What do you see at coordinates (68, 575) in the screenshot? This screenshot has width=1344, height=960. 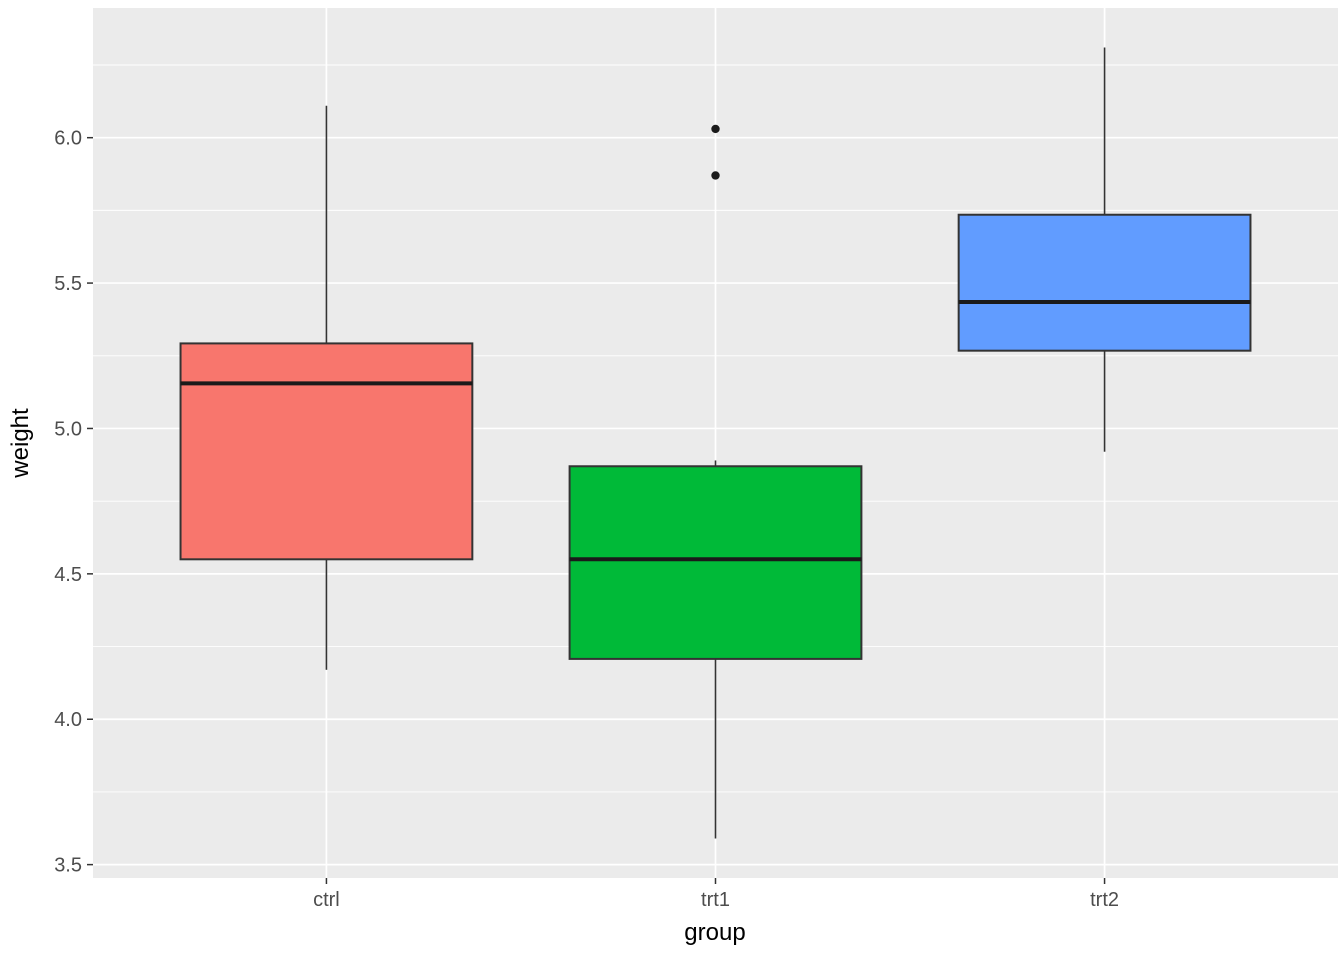 I see `y-tick-label: 4.5` at bounding box center [68, 575].